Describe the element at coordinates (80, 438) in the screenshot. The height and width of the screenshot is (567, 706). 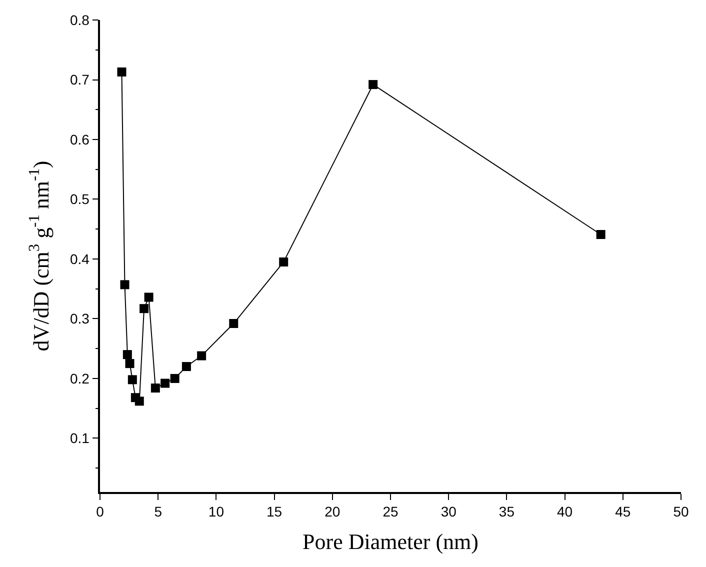
I see `y-tick-label: 0.1` at that location.